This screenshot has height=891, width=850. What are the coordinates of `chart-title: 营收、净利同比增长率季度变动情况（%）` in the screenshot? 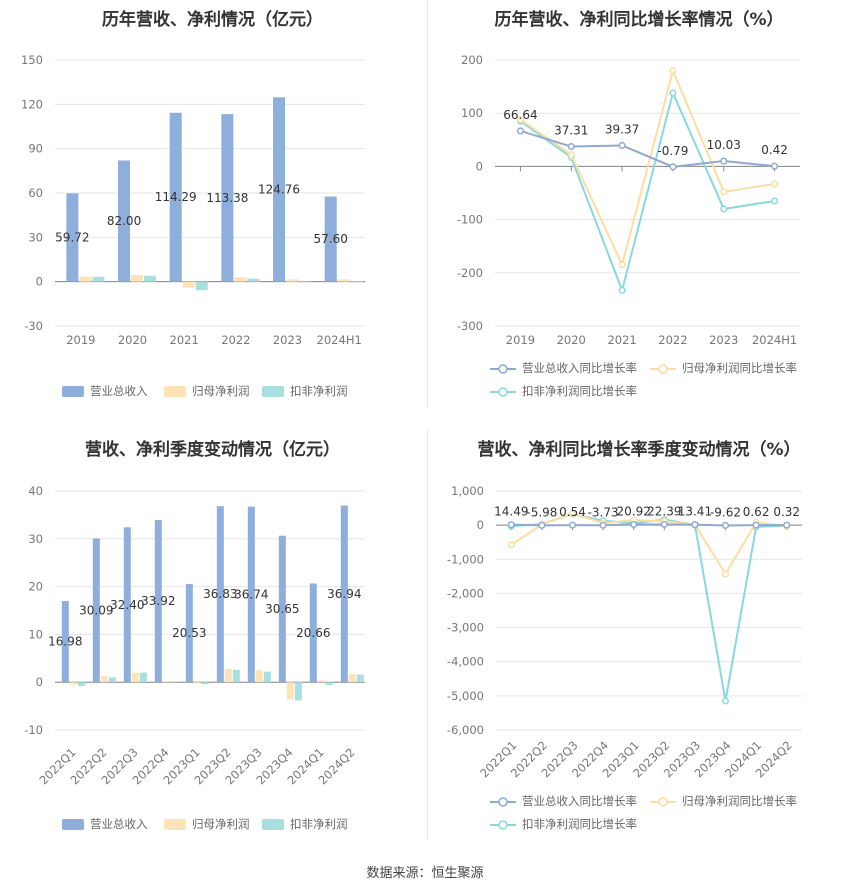 It's located at (639, 450).